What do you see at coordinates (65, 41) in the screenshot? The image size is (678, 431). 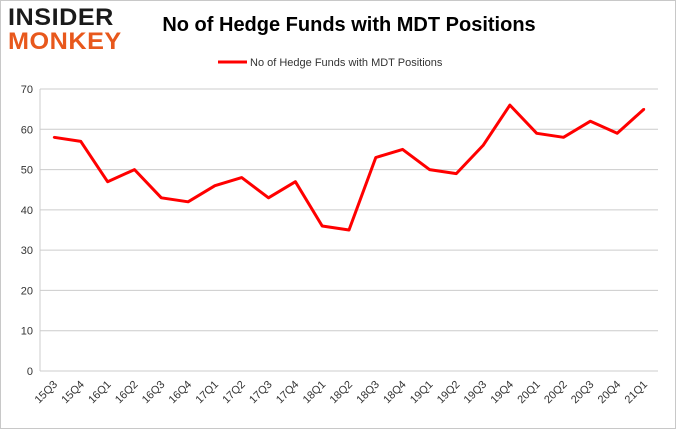 I see `logo-line-2: MONKEY` at bounding box center [65, 41].